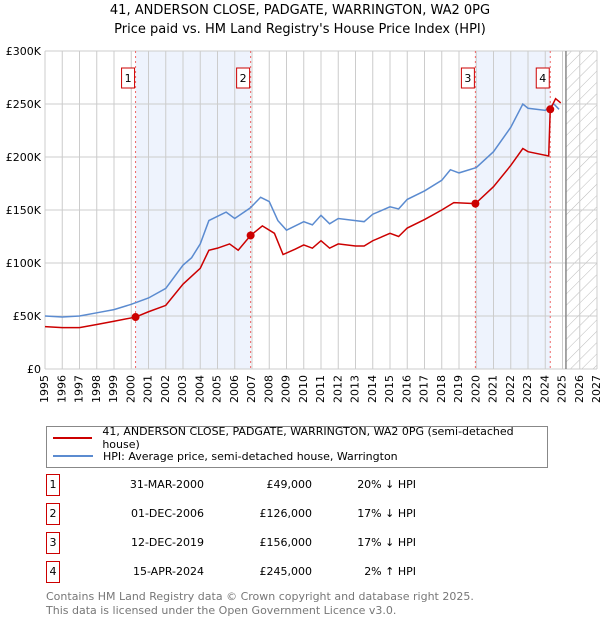 The width and height of the screenshot is (600, 620). What do you see at coordinates (458, 389) in the screenshot?
I see `x-tick-label: 2019` at bounding box center [458, 389].